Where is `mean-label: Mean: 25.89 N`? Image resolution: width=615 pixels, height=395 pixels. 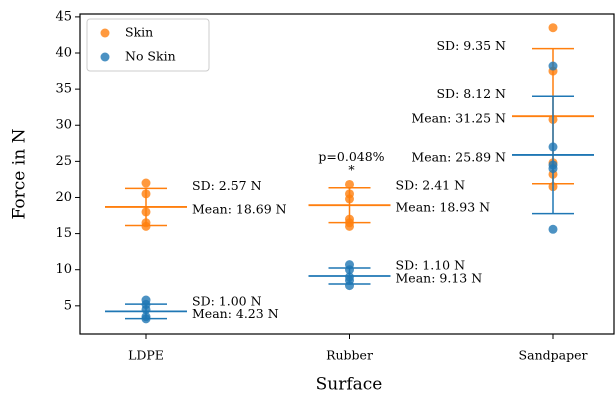
mean-label: Mean: 25.89 N is located at coordinates (458, 156).